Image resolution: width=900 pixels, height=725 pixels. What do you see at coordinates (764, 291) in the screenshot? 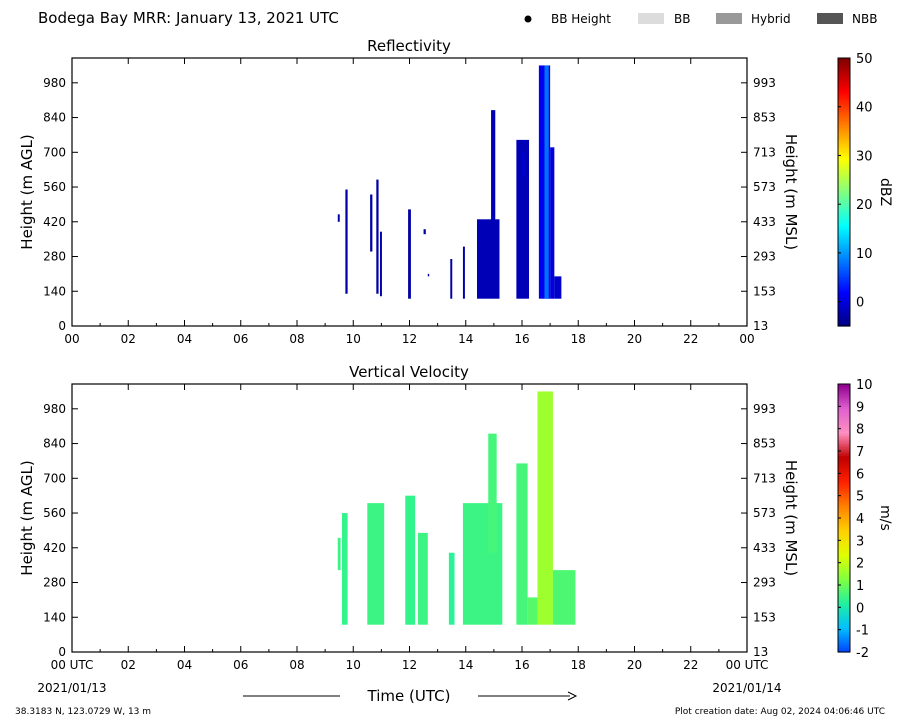
I see `reflectivity-y2tick-label: 153` at bounding box center [764, 291].